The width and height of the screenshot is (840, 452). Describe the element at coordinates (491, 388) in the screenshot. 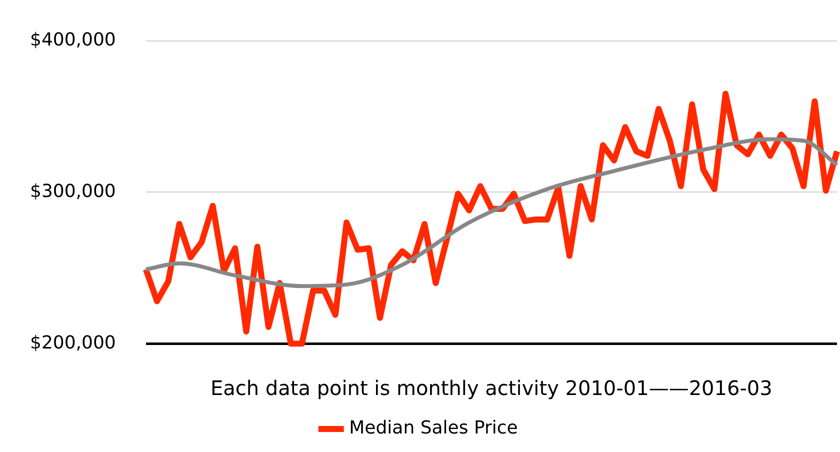

I see `x-axis-title: Each data point is monthly activity 2010-01——2016-03` at that location.